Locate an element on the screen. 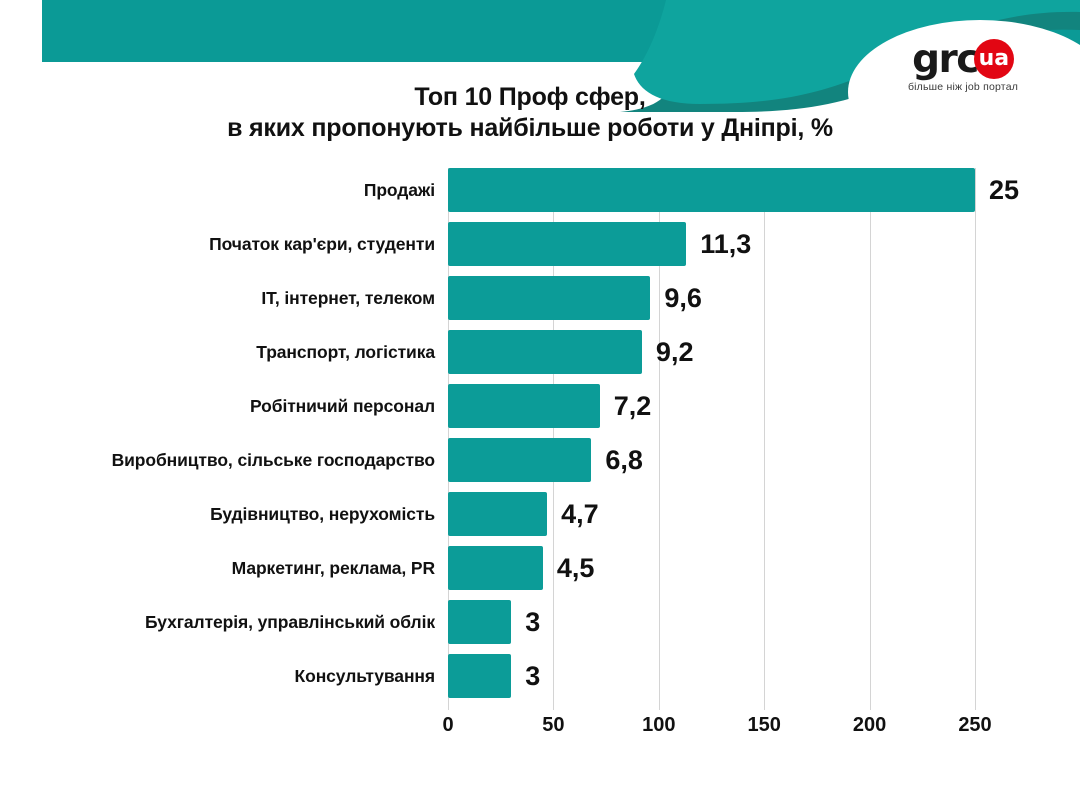 This screenshot has width=1080, height=800. logo-mark: grc ua is located at coordinates (963, 59).